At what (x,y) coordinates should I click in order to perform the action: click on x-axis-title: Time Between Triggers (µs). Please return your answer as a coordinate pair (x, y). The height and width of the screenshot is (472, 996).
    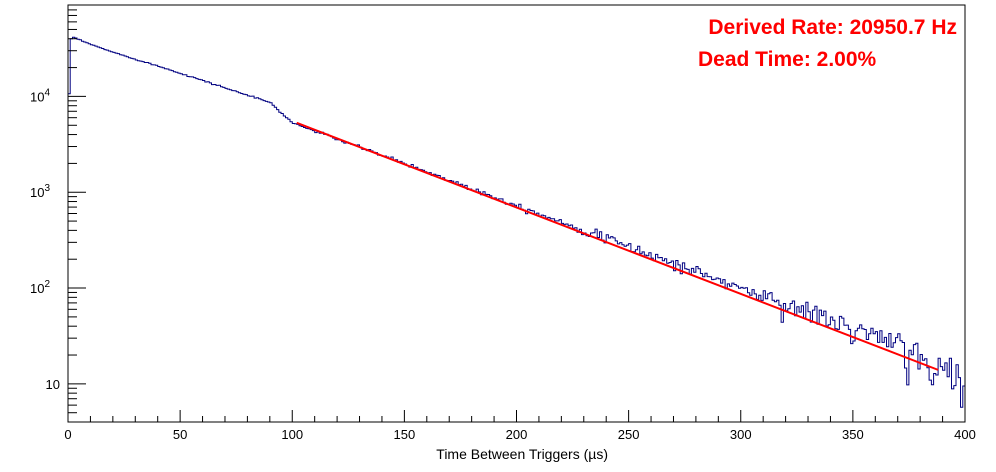
    Looking at the image, I should click on (522, 454).